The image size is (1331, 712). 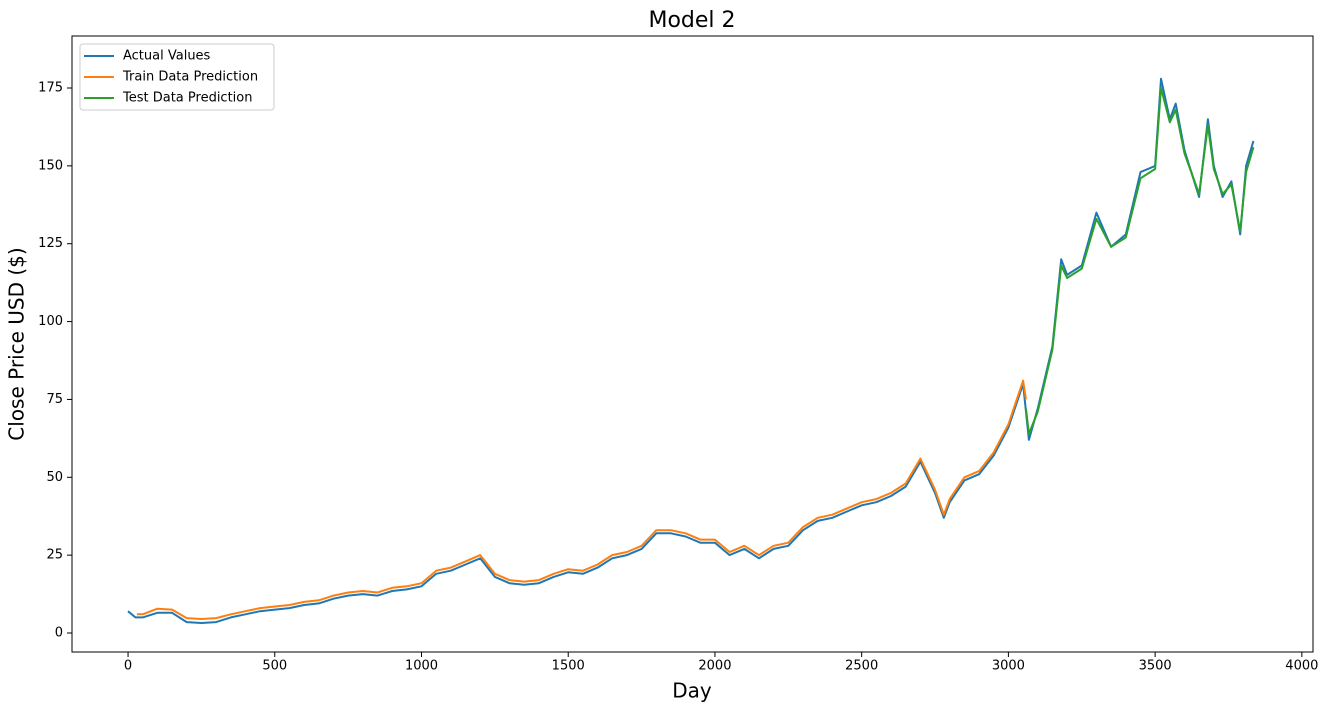 I want to click on x-tick-label: 1000, so click(x=421, y=666).